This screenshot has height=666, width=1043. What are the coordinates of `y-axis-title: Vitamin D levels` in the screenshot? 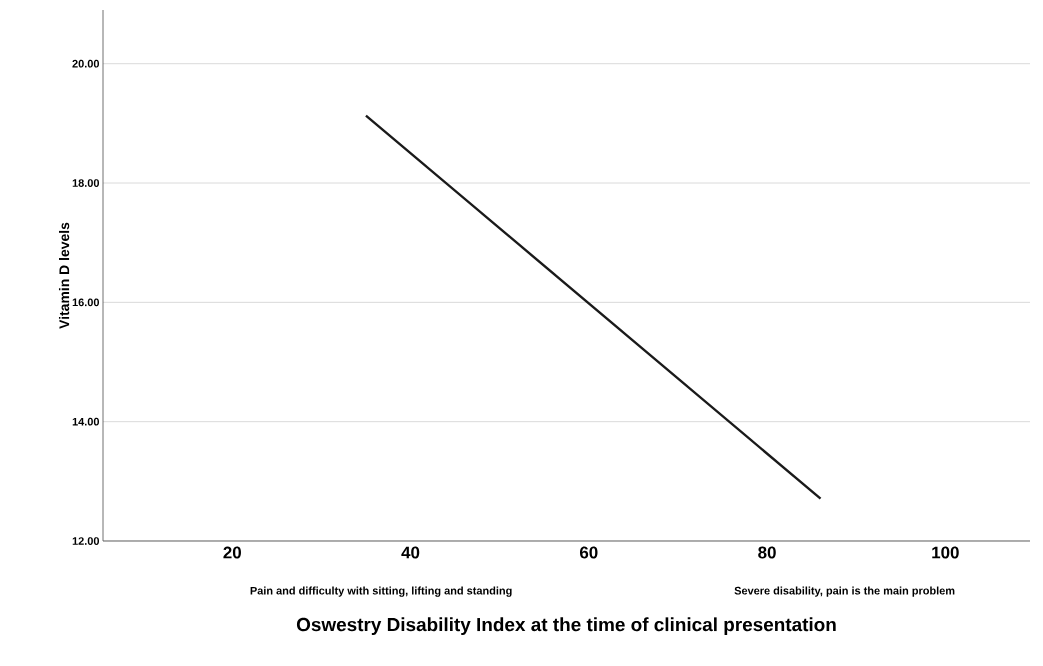 It's located at (64, 275).